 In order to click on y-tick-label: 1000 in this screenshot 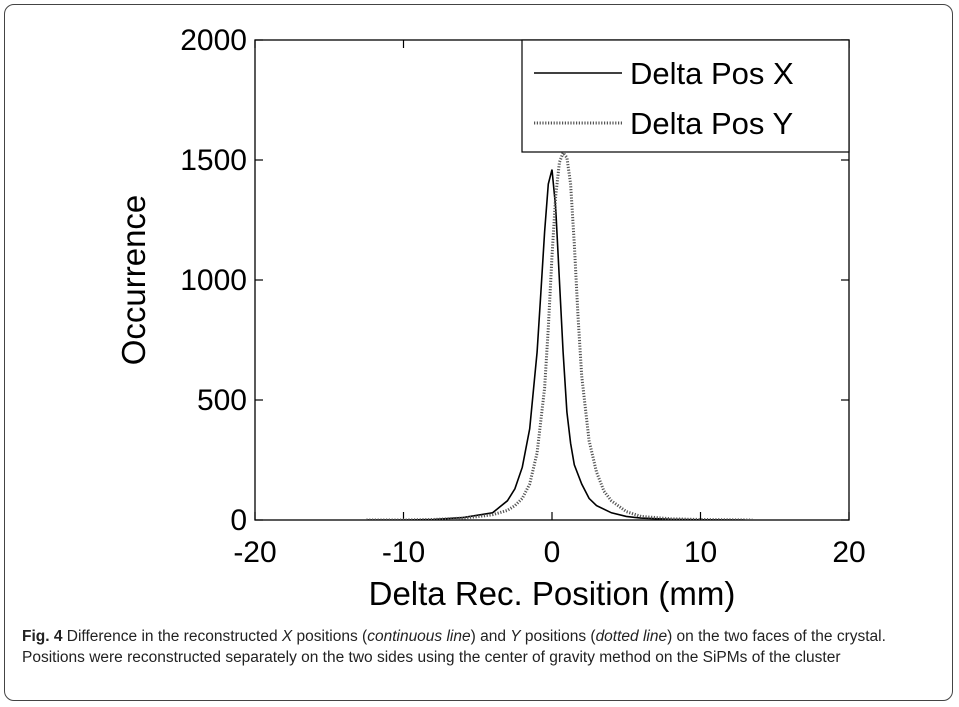, I will do `click(213, 280)`.